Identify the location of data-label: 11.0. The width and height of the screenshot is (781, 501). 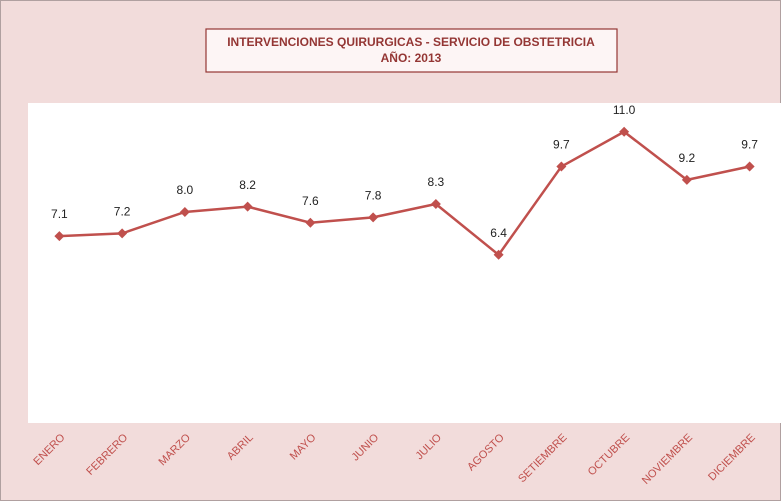
(624, 110).